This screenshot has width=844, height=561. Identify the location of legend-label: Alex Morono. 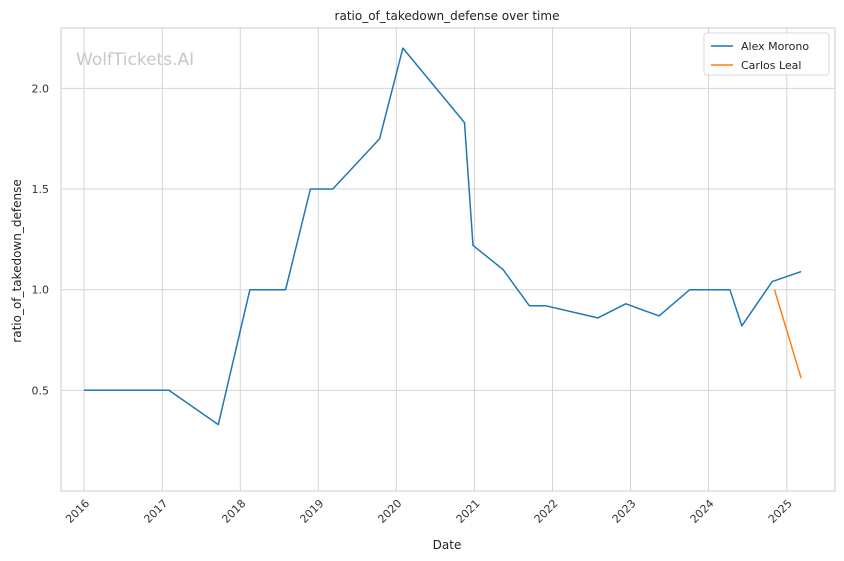
(775, 46).